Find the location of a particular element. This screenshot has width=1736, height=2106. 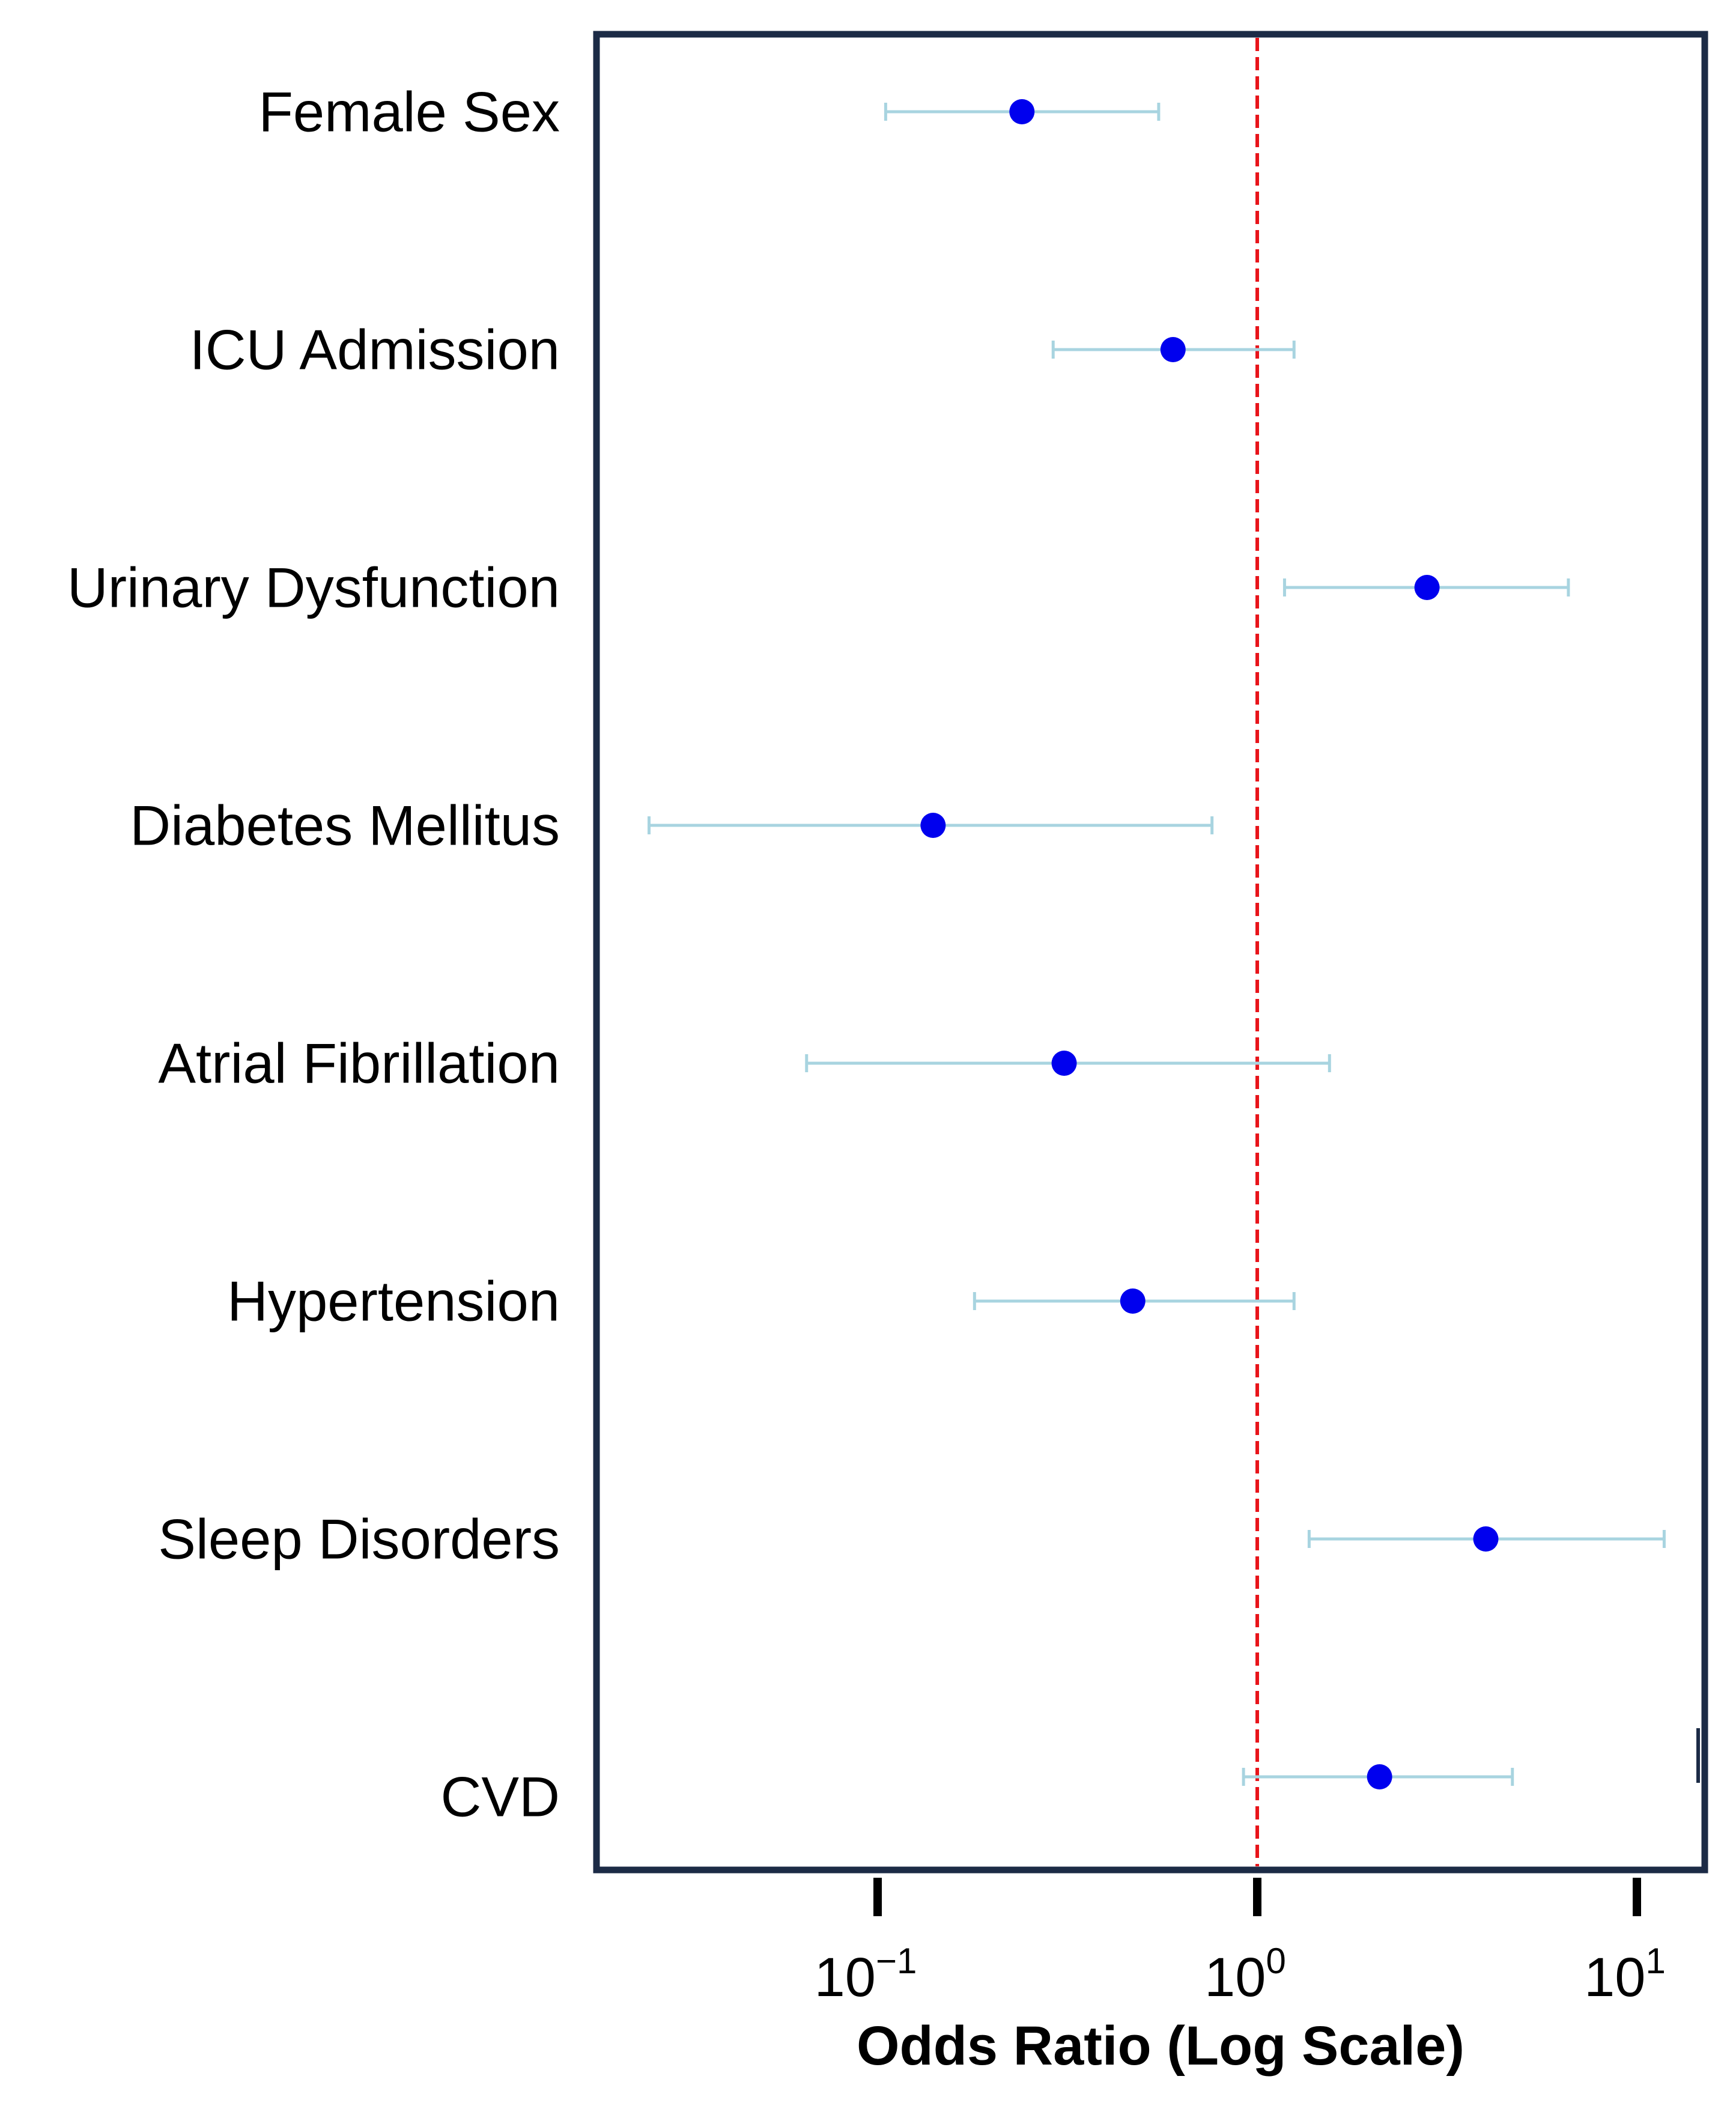

category-label: Atrial Fibrillation is located at coordinates (359, 1063).